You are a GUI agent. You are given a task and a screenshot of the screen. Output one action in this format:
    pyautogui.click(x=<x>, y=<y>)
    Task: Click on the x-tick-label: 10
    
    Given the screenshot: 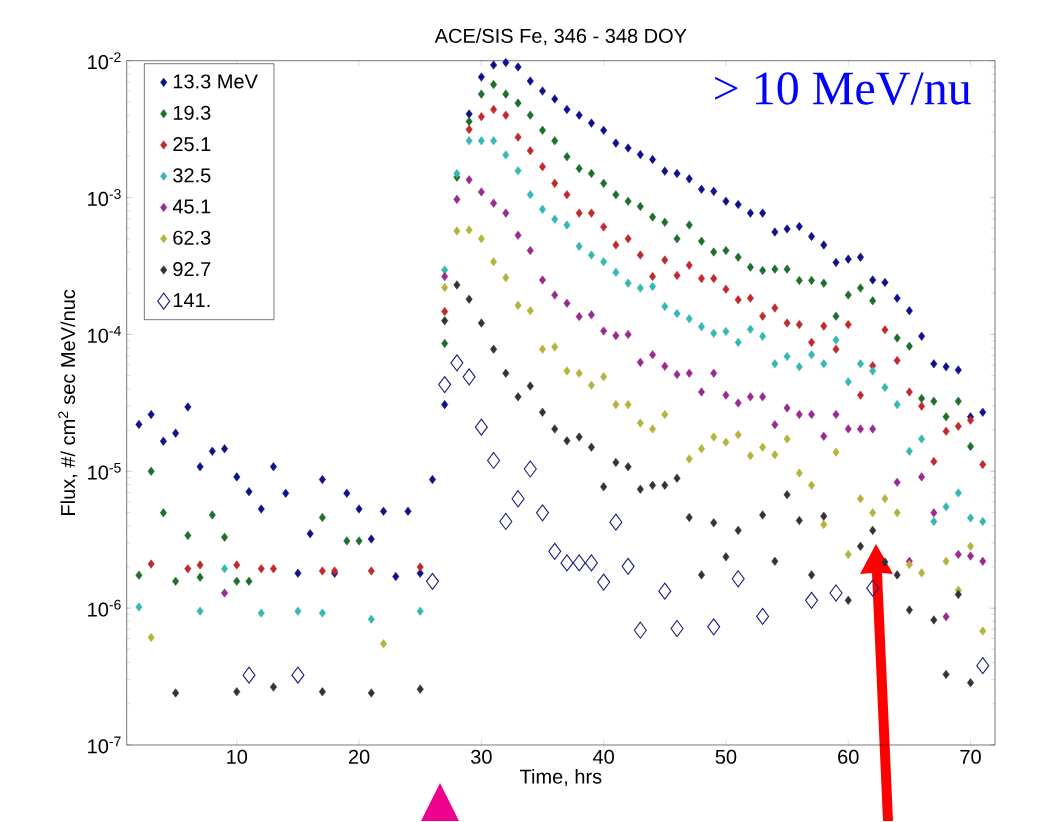 What is the action you would take?
    pyautogui.click(x=237, y=756)
    